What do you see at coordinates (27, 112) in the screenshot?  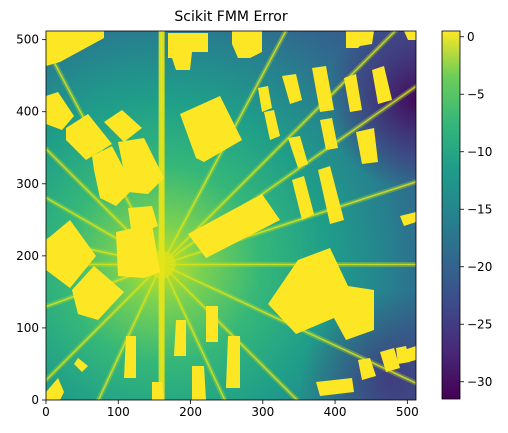 I see `y-tick-label: 400` at bounding box center [27, 112].